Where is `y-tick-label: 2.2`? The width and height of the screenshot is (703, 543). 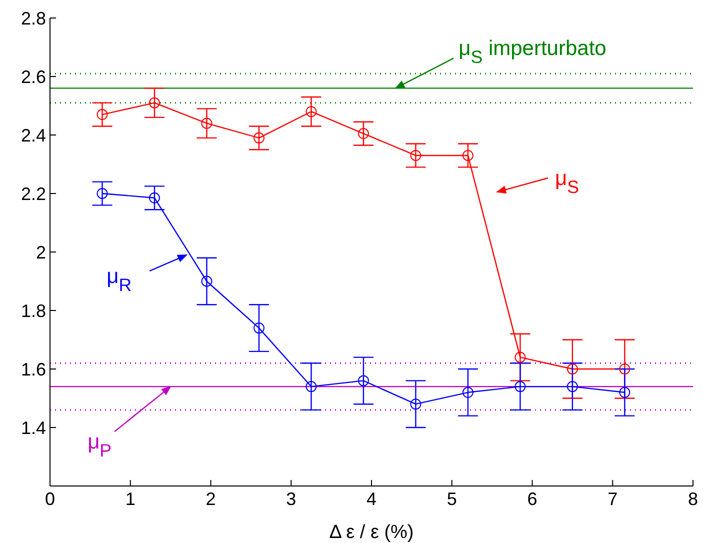
y-tick-label: 2.2 is located at coordinates (33, 194).